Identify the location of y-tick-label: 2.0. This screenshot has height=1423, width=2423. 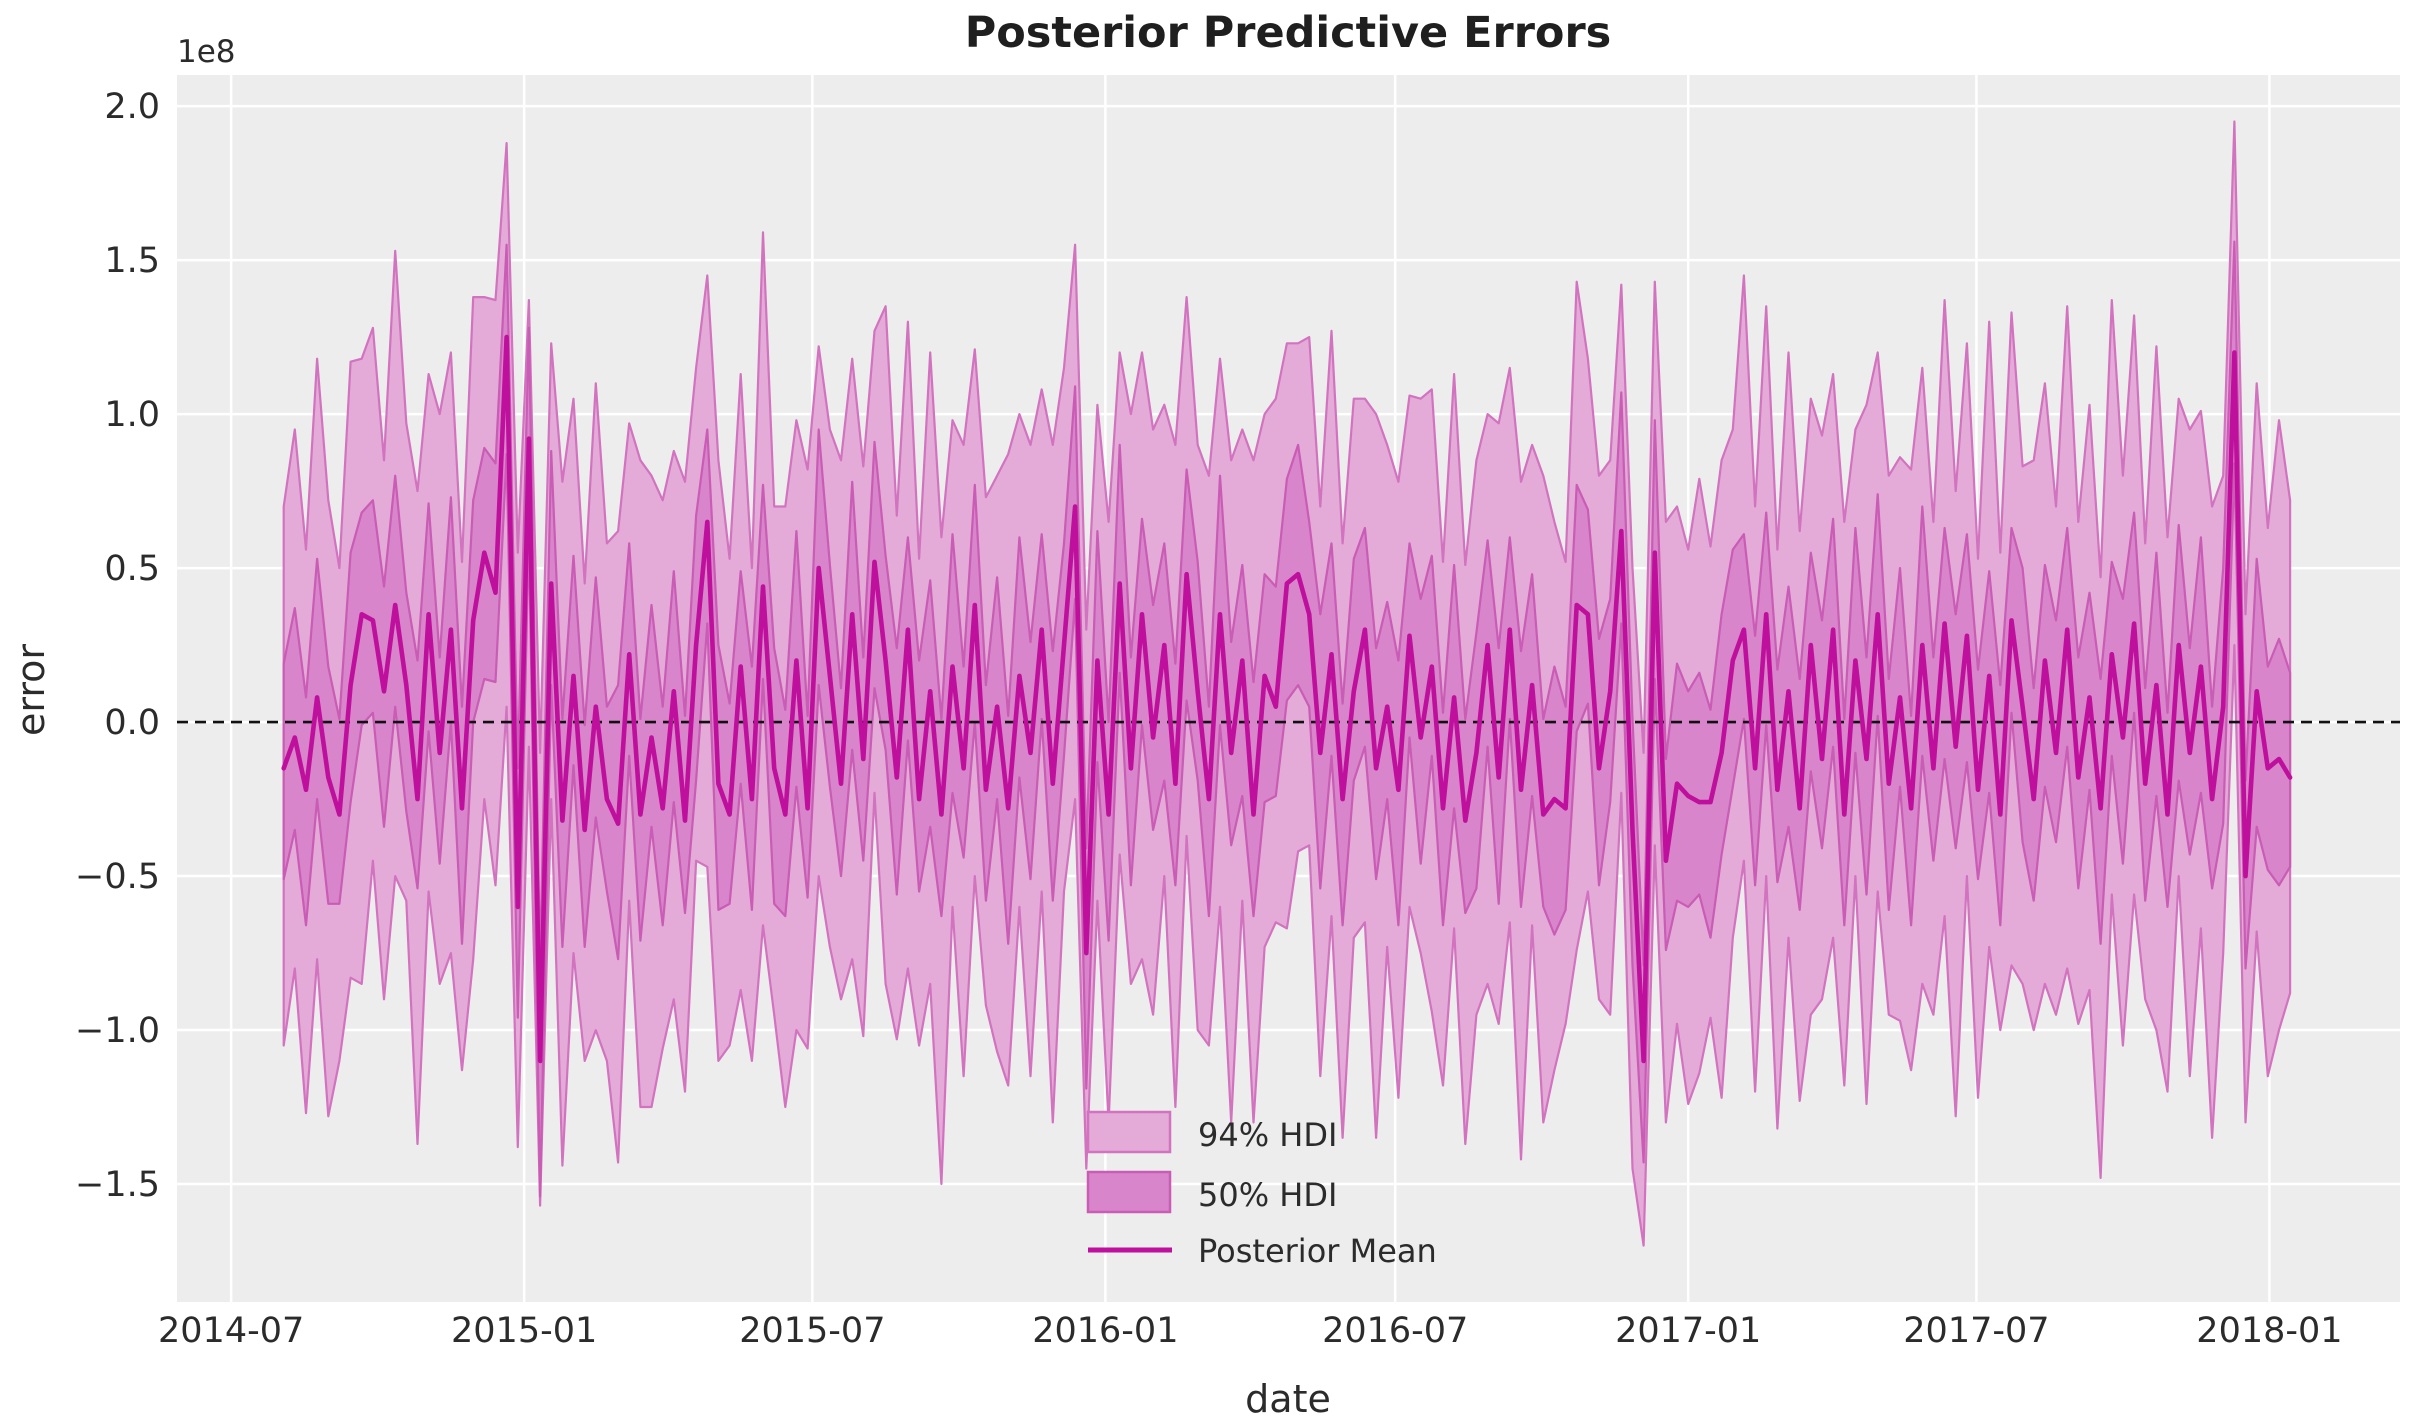
(132, 107).